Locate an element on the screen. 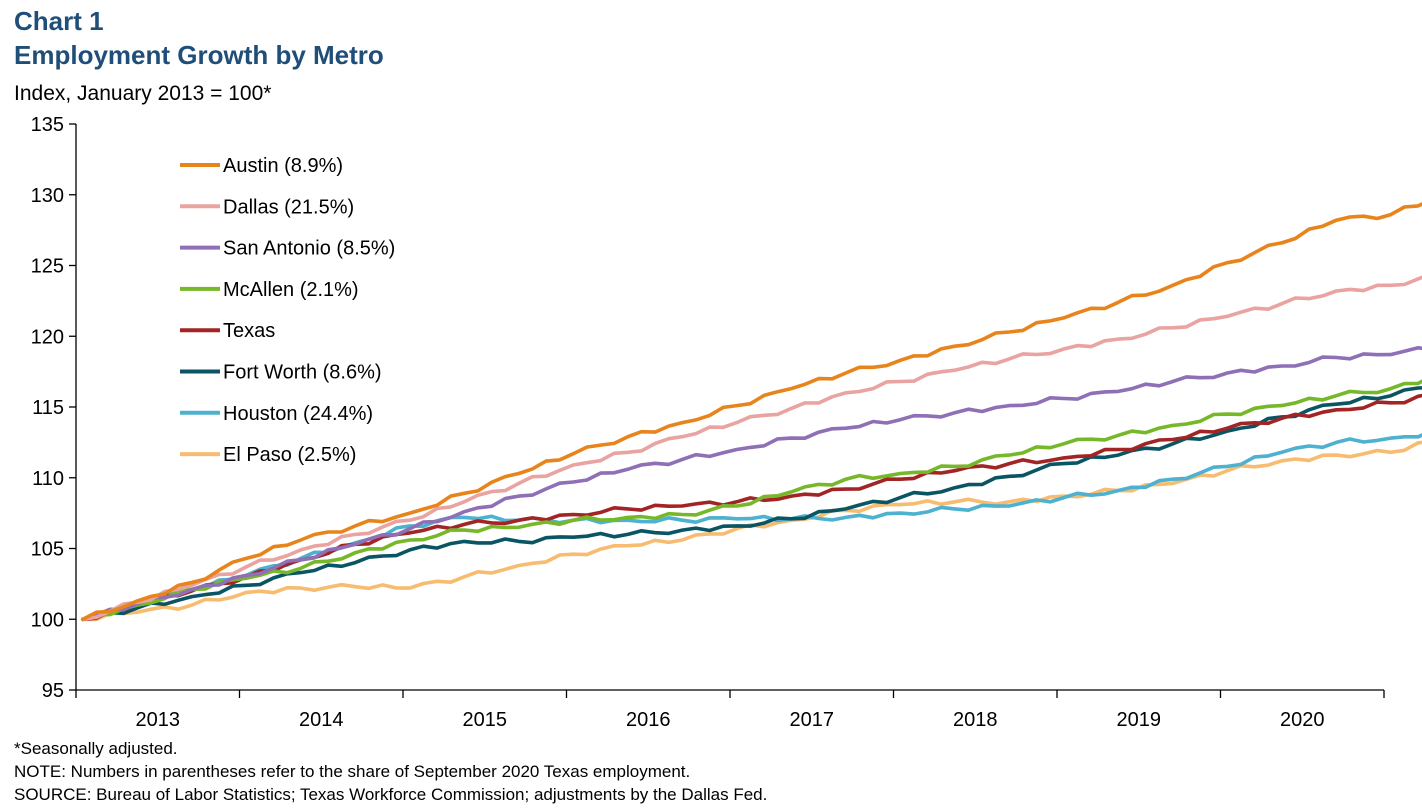 This screenshot has width=1422, height=810. x-tick-label: 2020 is located at coordinates (1302, 720).